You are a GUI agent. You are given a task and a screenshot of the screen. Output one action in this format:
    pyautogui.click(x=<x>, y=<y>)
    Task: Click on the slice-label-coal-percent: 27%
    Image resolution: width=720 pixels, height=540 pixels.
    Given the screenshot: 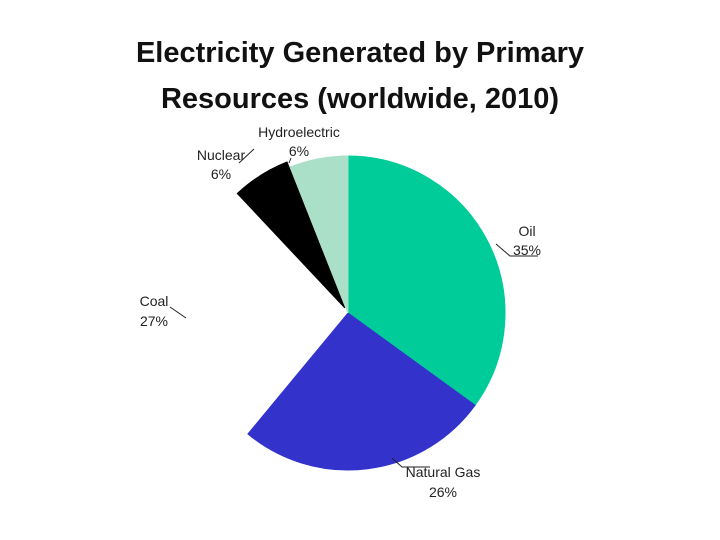 What is the action you would take?
    pyautogui.click(x=154, y=321)
    